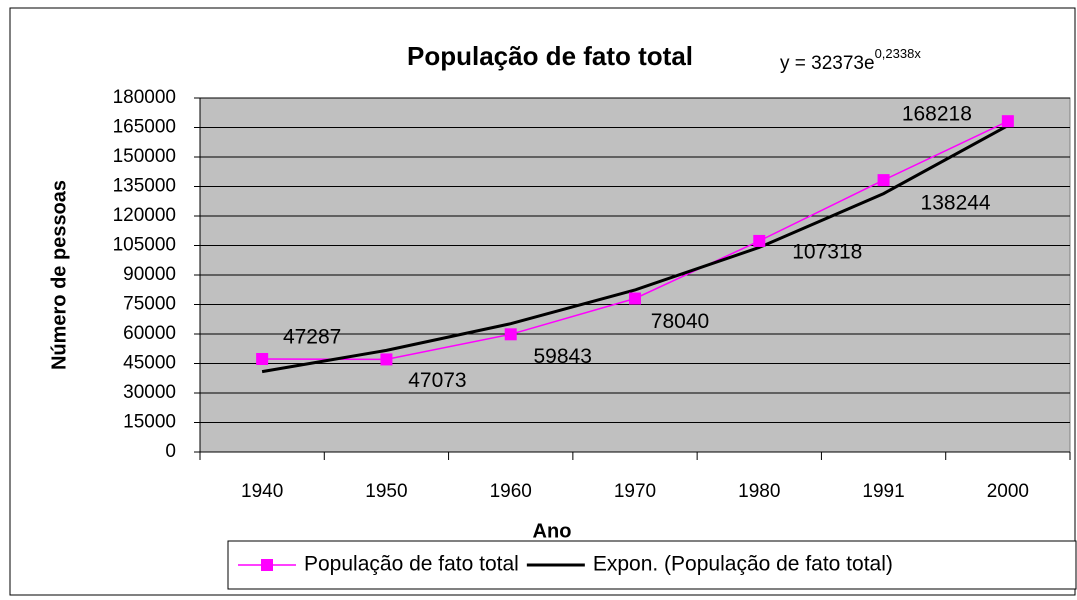 This screenshot has height=600, width=1077. Describe the element at coordinates (550, 56) in the screenshot. I see `chart-title: População de fato total` at that location.